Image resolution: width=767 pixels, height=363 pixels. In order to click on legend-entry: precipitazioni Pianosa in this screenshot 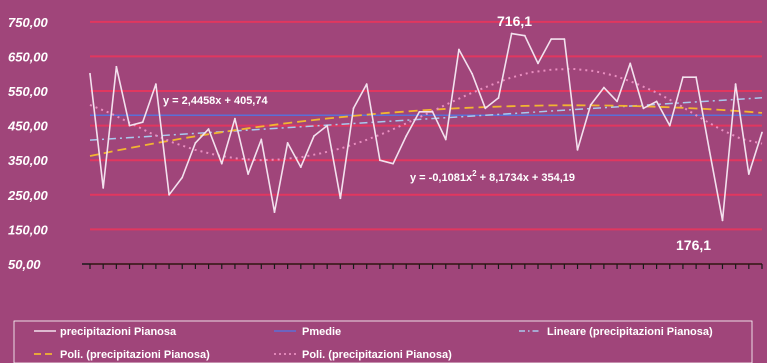, I will do `click(105, 332)`.